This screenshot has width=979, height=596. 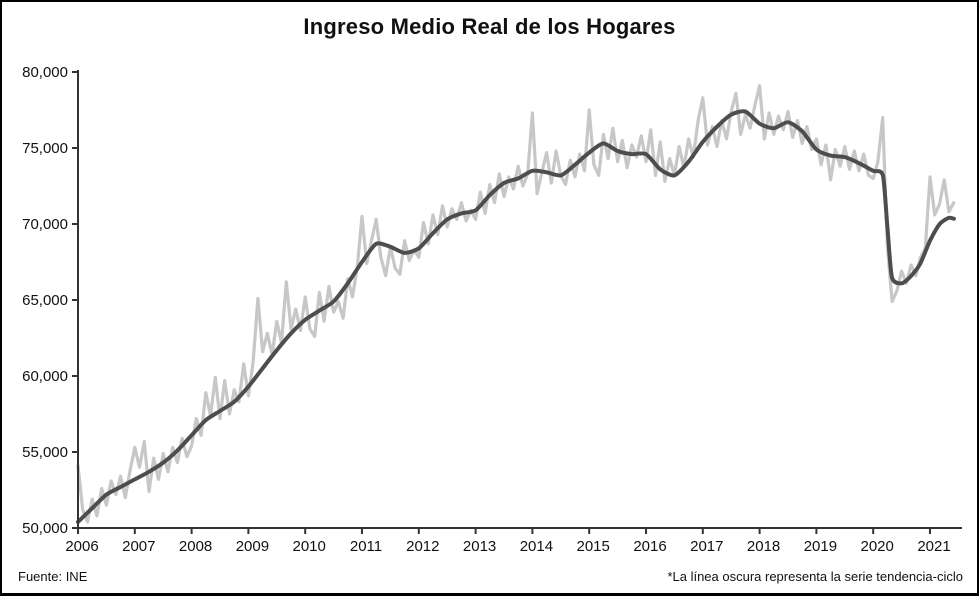 I want to click on source-note: Fuente: INE, so click(x=53, y=576).